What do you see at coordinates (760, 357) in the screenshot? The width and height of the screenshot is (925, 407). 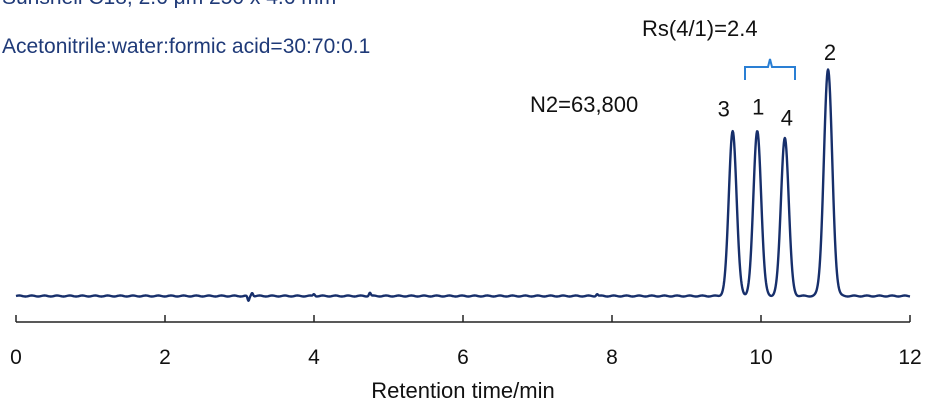 I see `x-tick-label: 10` at bounding box center [760, 357].